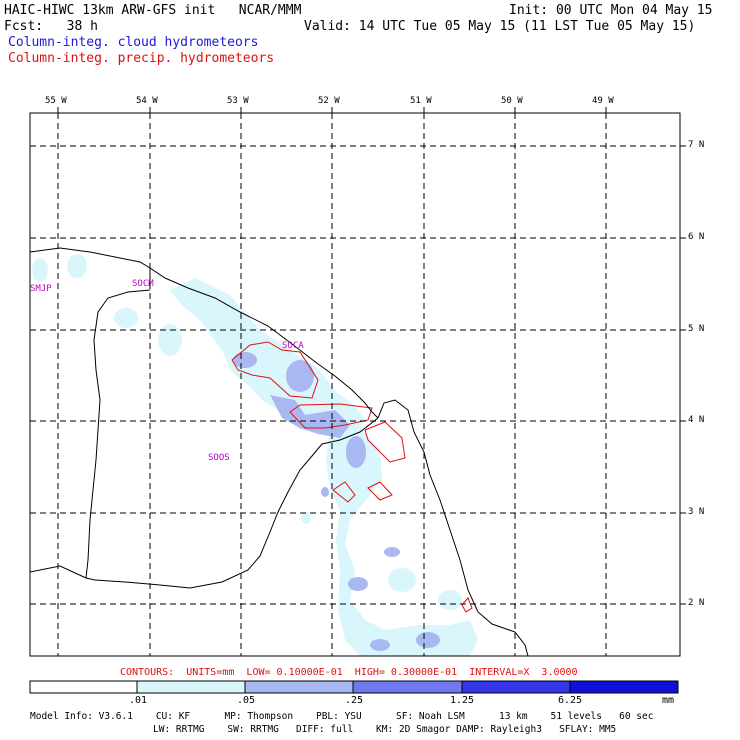  Describe the element at coordinates (238, 101) in the screenshot. I see `lon-label: 53 W` at that location.